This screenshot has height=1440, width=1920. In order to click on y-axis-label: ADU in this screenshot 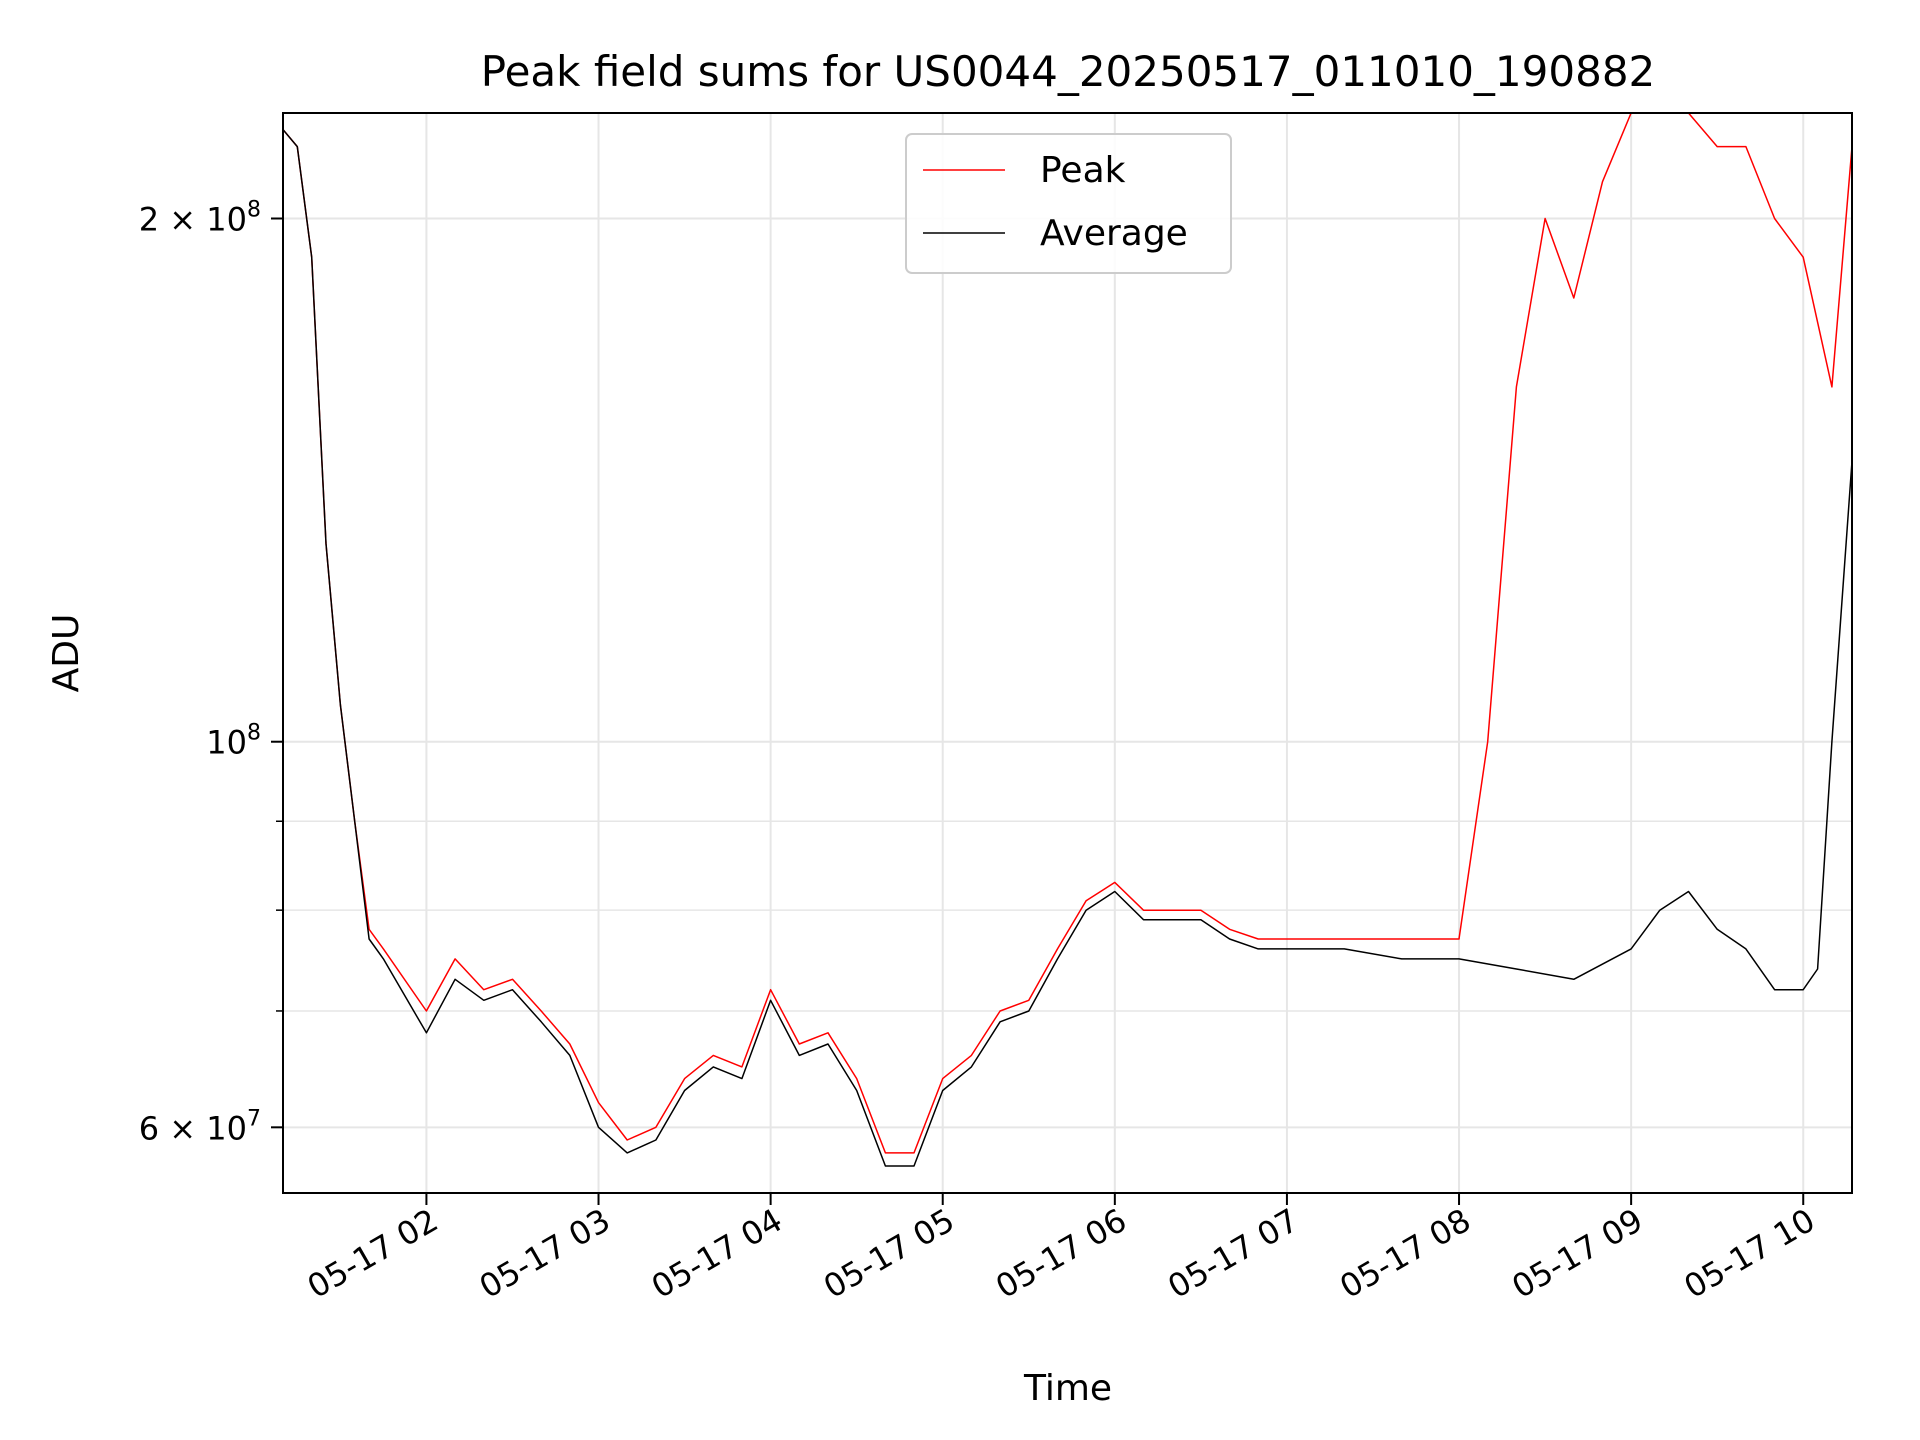, I will do `click(66, 653)`.